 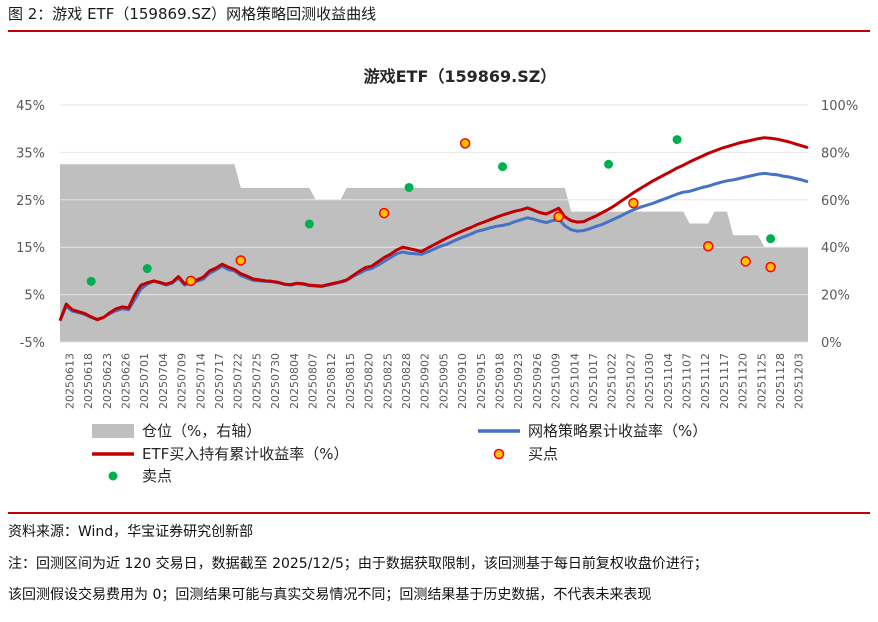 What do you see at coordinates (630, 381) in the screenshot?
I see `x-axis-tick-label: 20251027` at bounding box center [630, 381].